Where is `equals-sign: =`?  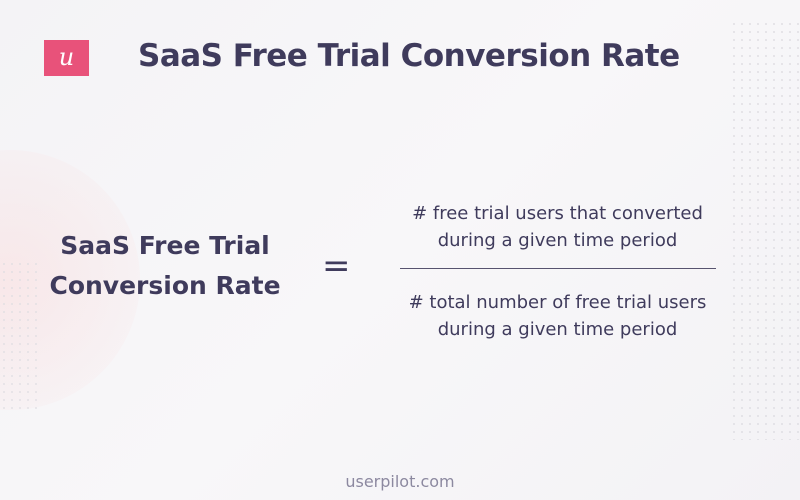 equals-sign: = is located at coordinates (336, 266).